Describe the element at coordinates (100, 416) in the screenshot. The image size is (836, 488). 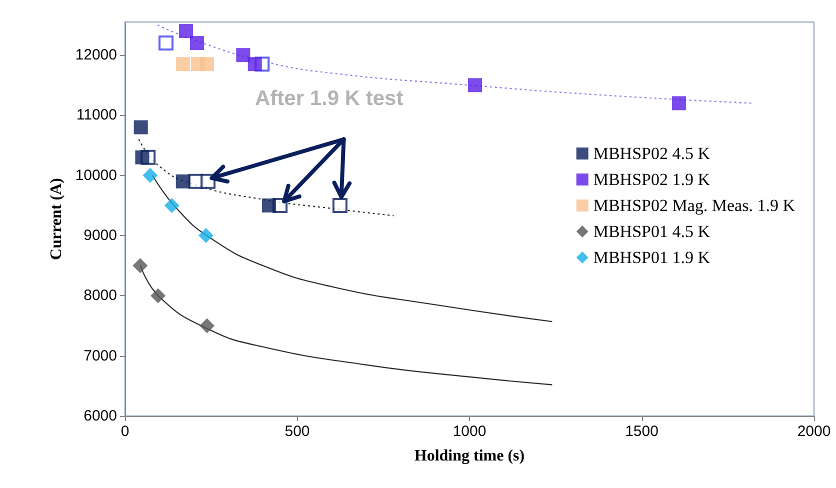
I see `y-tick-label: 6000` at that location.